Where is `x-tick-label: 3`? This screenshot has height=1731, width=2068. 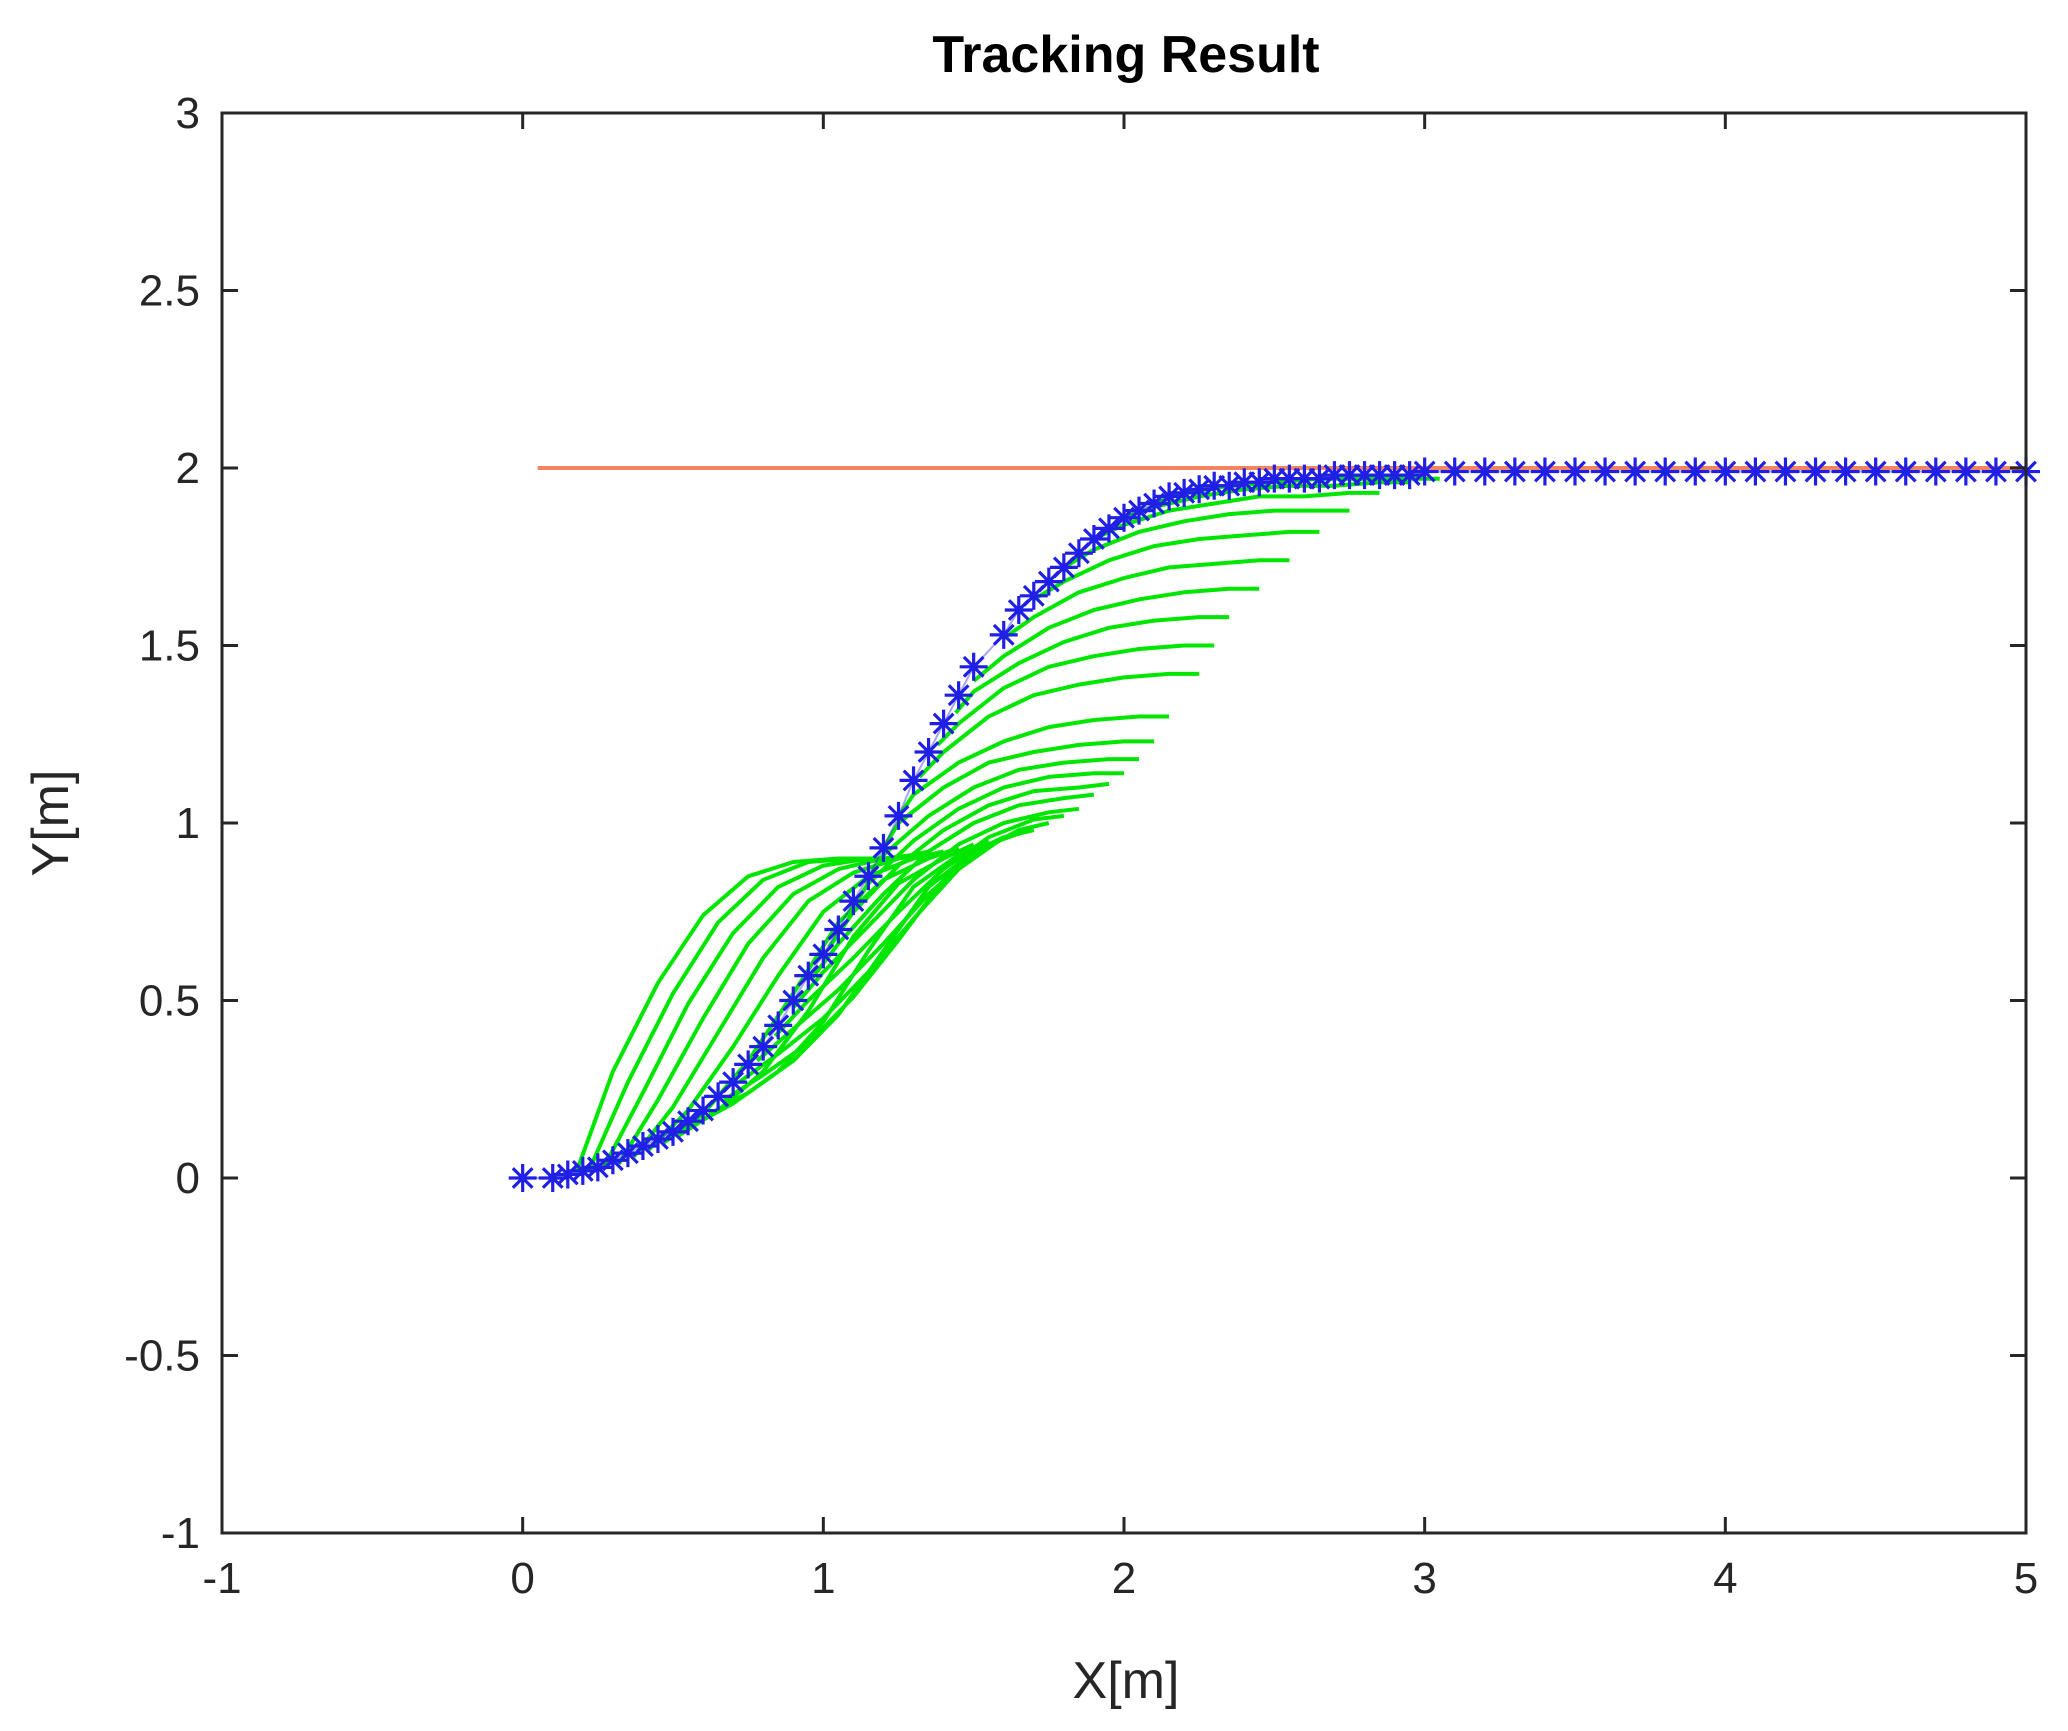
x-tick-label: 3 is located at coordinates (1424, 1578).